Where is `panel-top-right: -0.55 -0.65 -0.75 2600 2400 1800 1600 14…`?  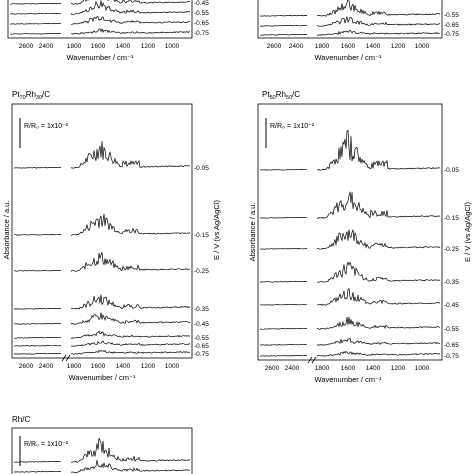 panel-top-right: -0.55 -0.65 -0.75 2600 2400 1800 1600 14… is located at coordinates (358, 31).